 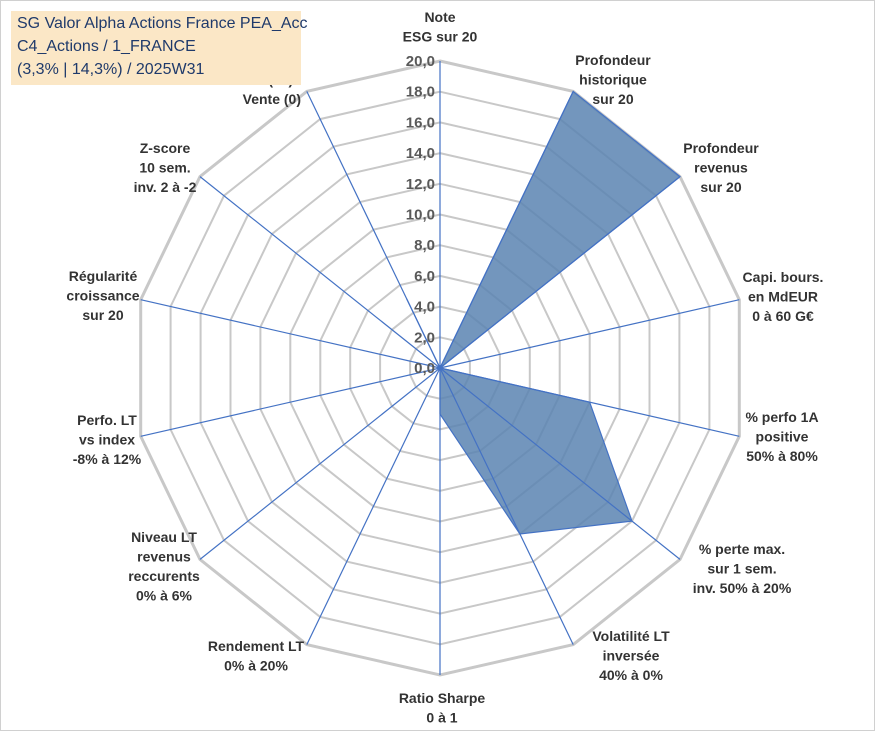 I want to click on axis-label: Rendement LT, so click(x=256, y=646).